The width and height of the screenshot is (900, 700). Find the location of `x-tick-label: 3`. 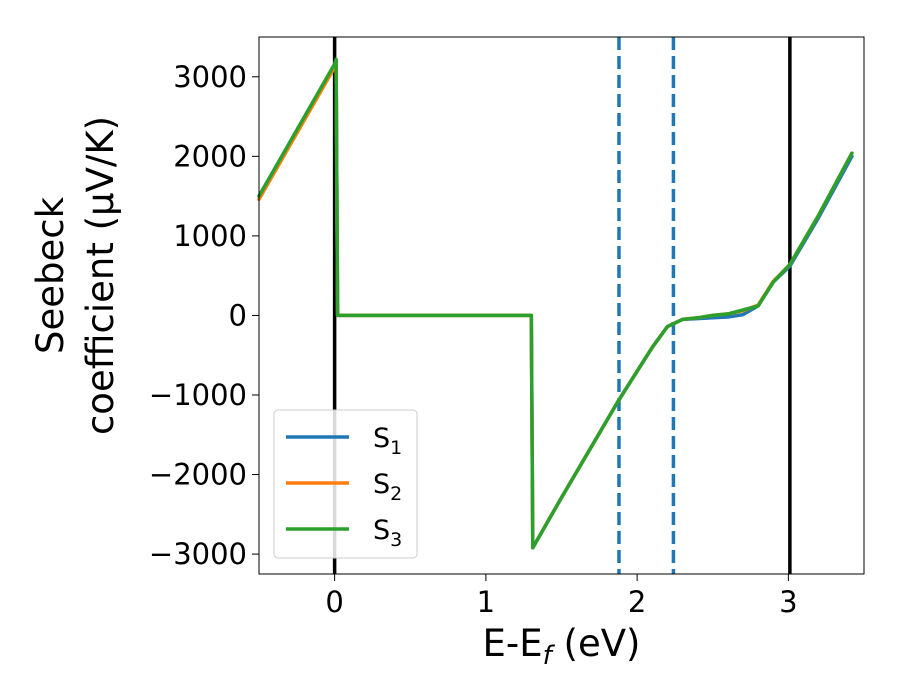

x-tick-label: 3 is located at coordinates (788, 602).